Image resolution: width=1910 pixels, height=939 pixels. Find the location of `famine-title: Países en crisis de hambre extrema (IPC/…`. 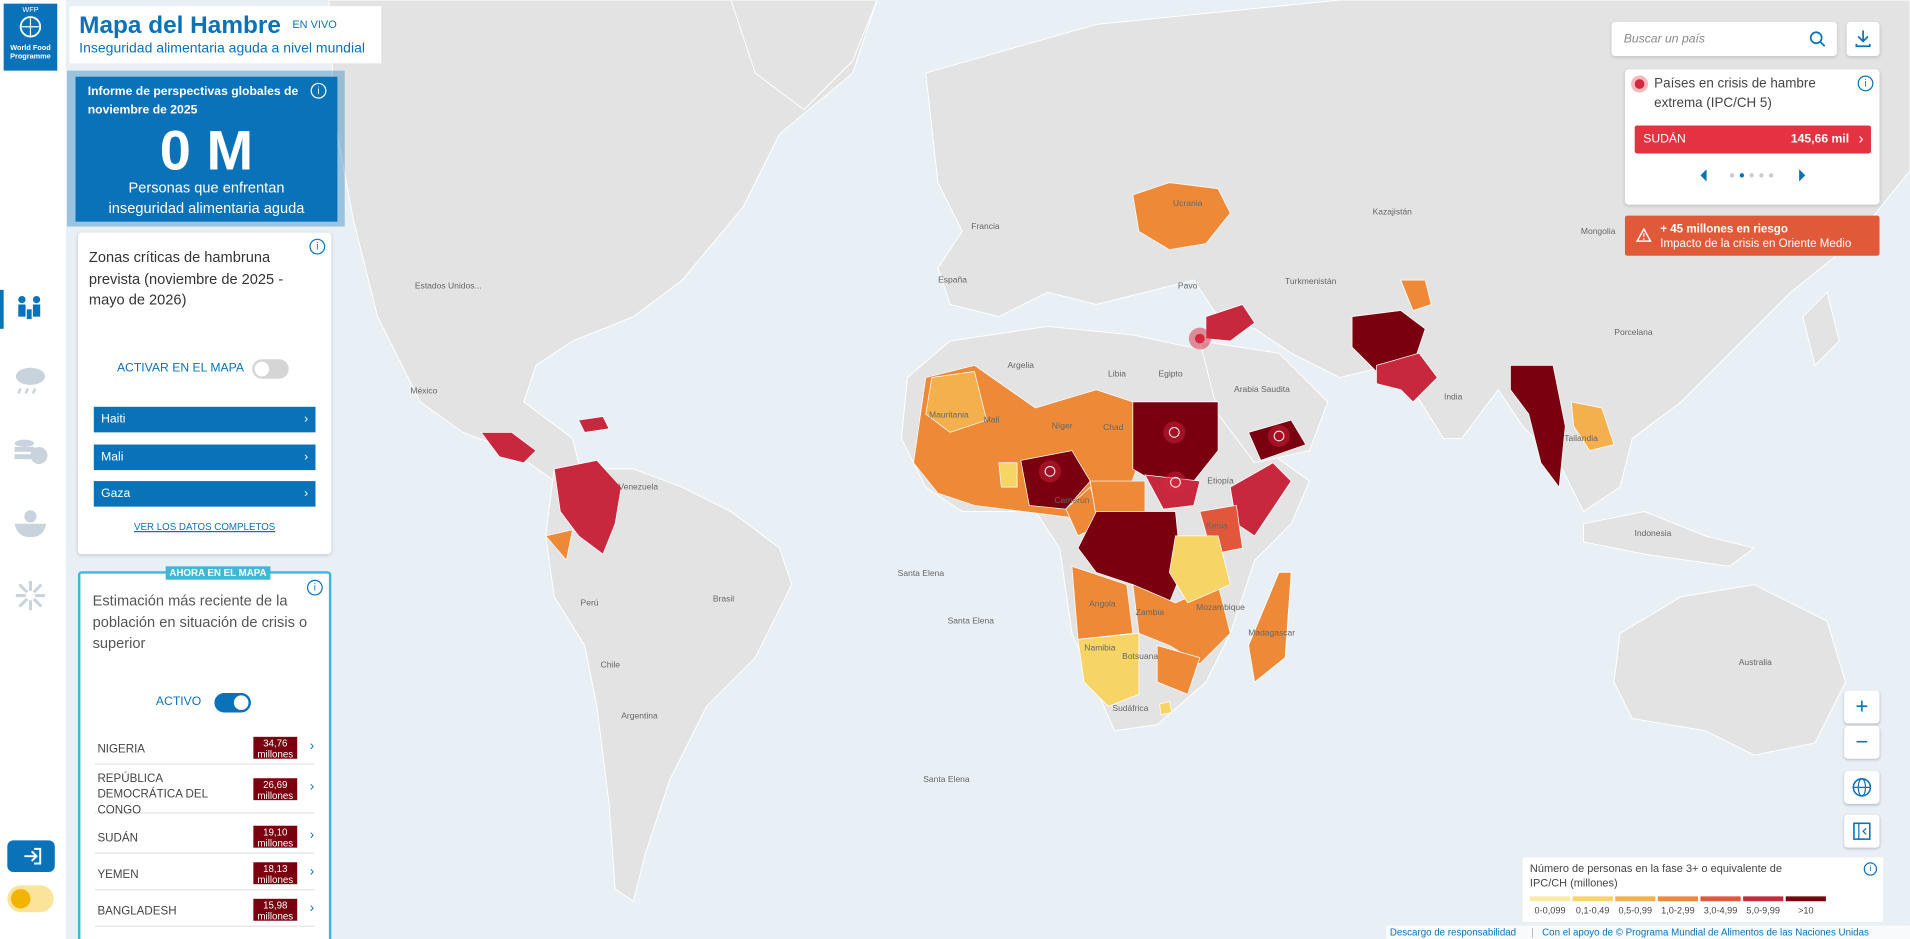

famine-title: Países en crisis de hambre extrema (IPC/… is located at coordinates (1735, 93).